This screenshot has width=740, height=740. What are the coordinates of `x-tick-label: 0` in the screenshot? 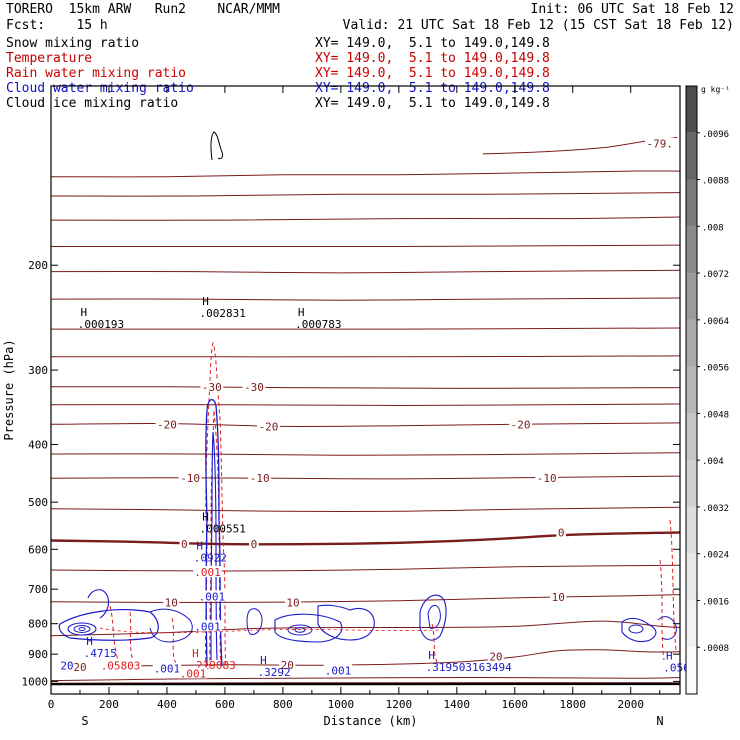 It's located at (51, 704).